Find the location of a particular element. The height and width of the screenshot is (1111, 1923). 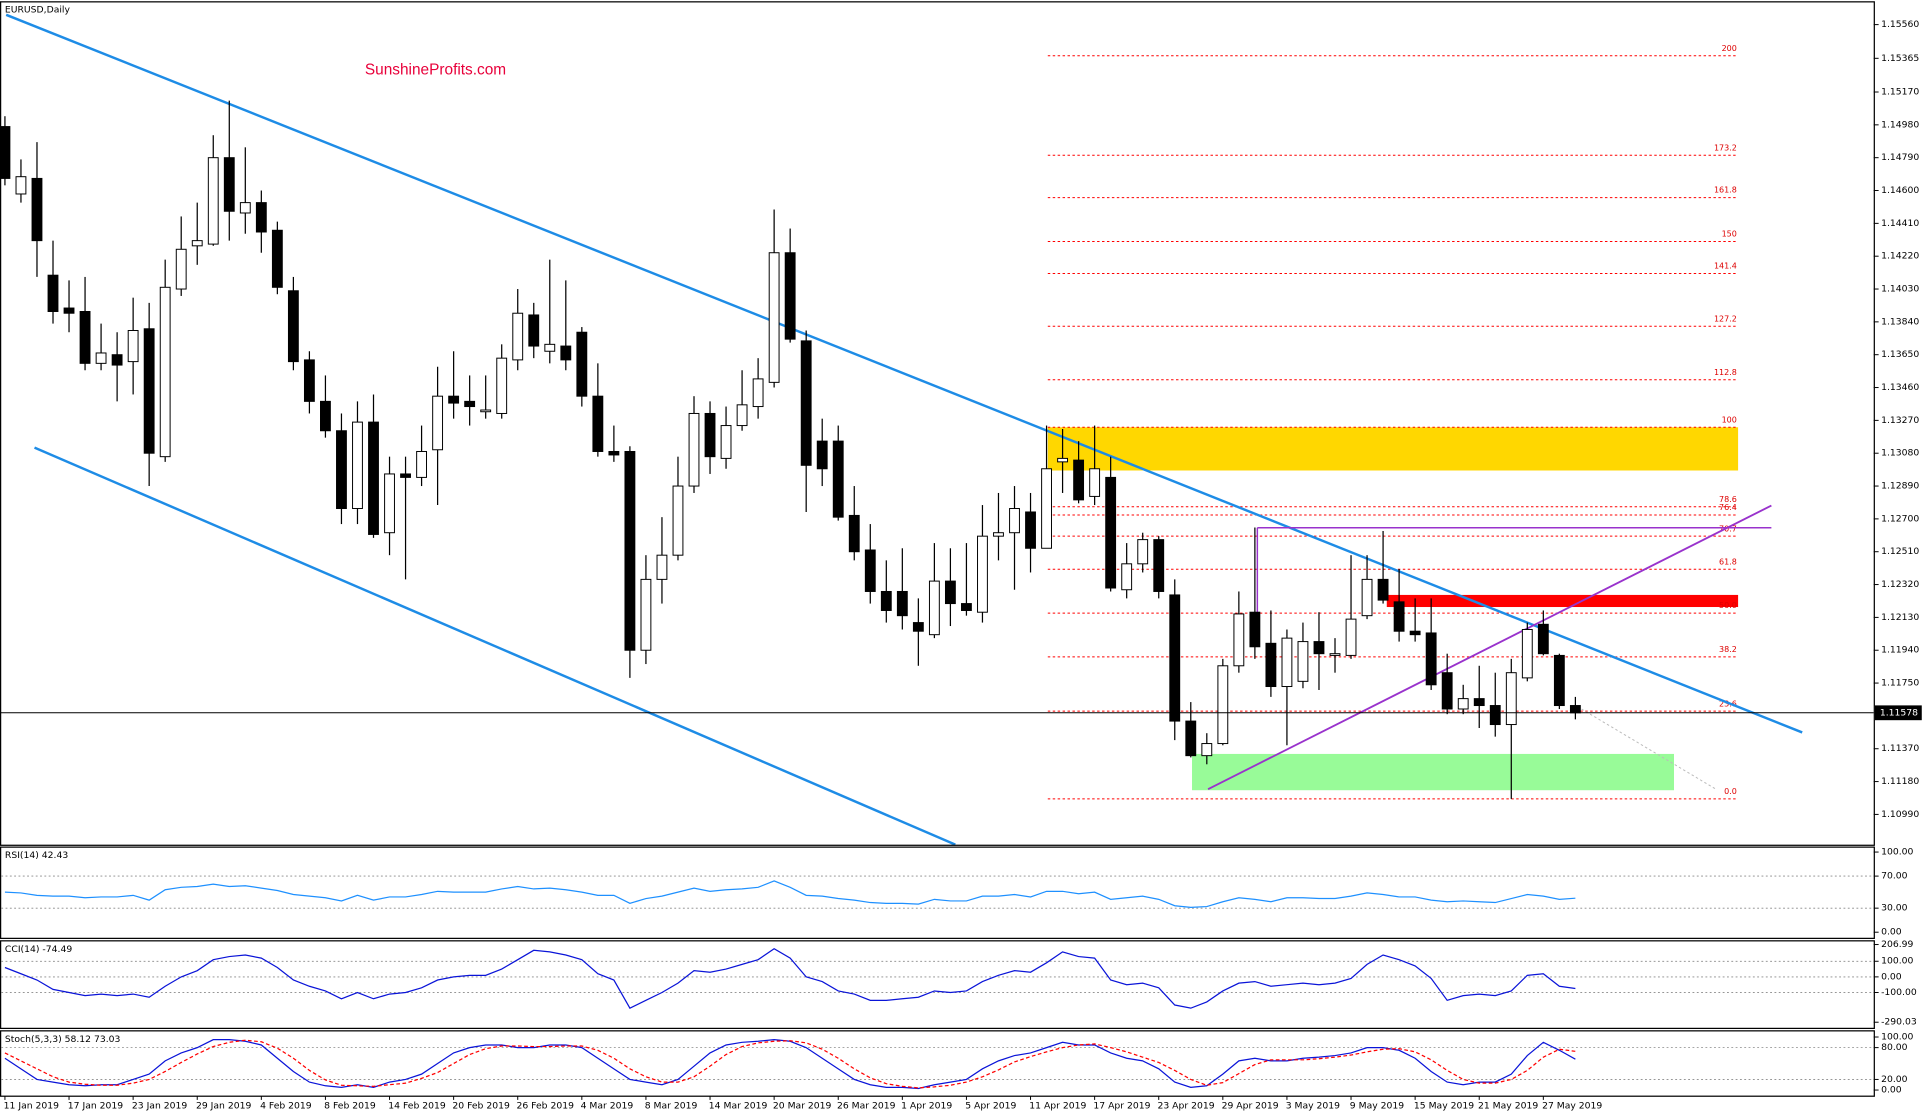

x-tick-label: 9 May 2019 is located at coordinates (1377, 1106).